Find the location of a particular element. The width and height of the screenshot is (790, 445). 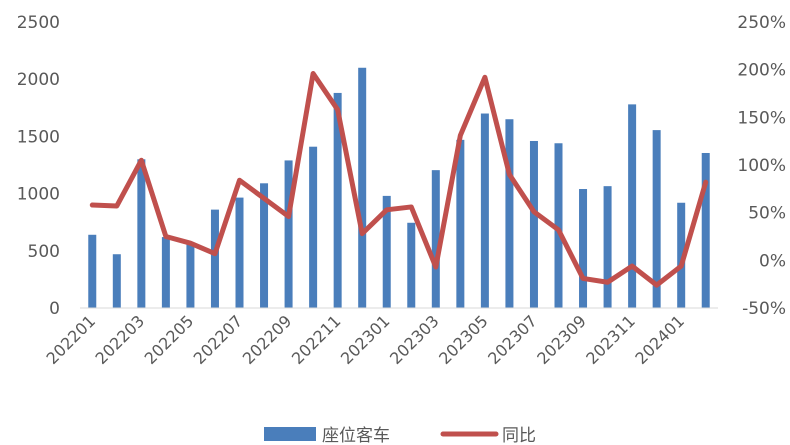

x-tick-label: 202205 is located at coordinates (169, 339).